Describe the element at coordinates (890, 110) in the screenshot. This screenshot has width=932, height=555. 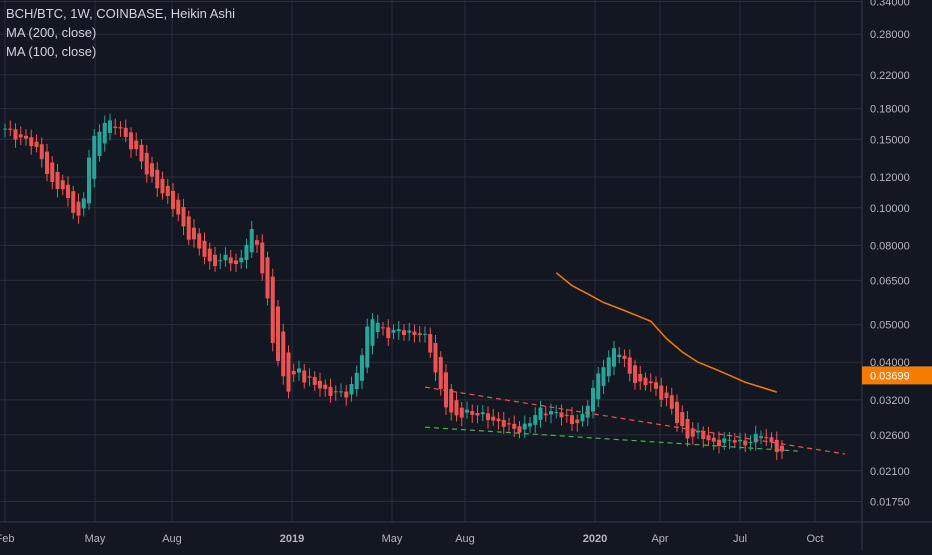
I see `y-tick-label: 0.18000` at that location.